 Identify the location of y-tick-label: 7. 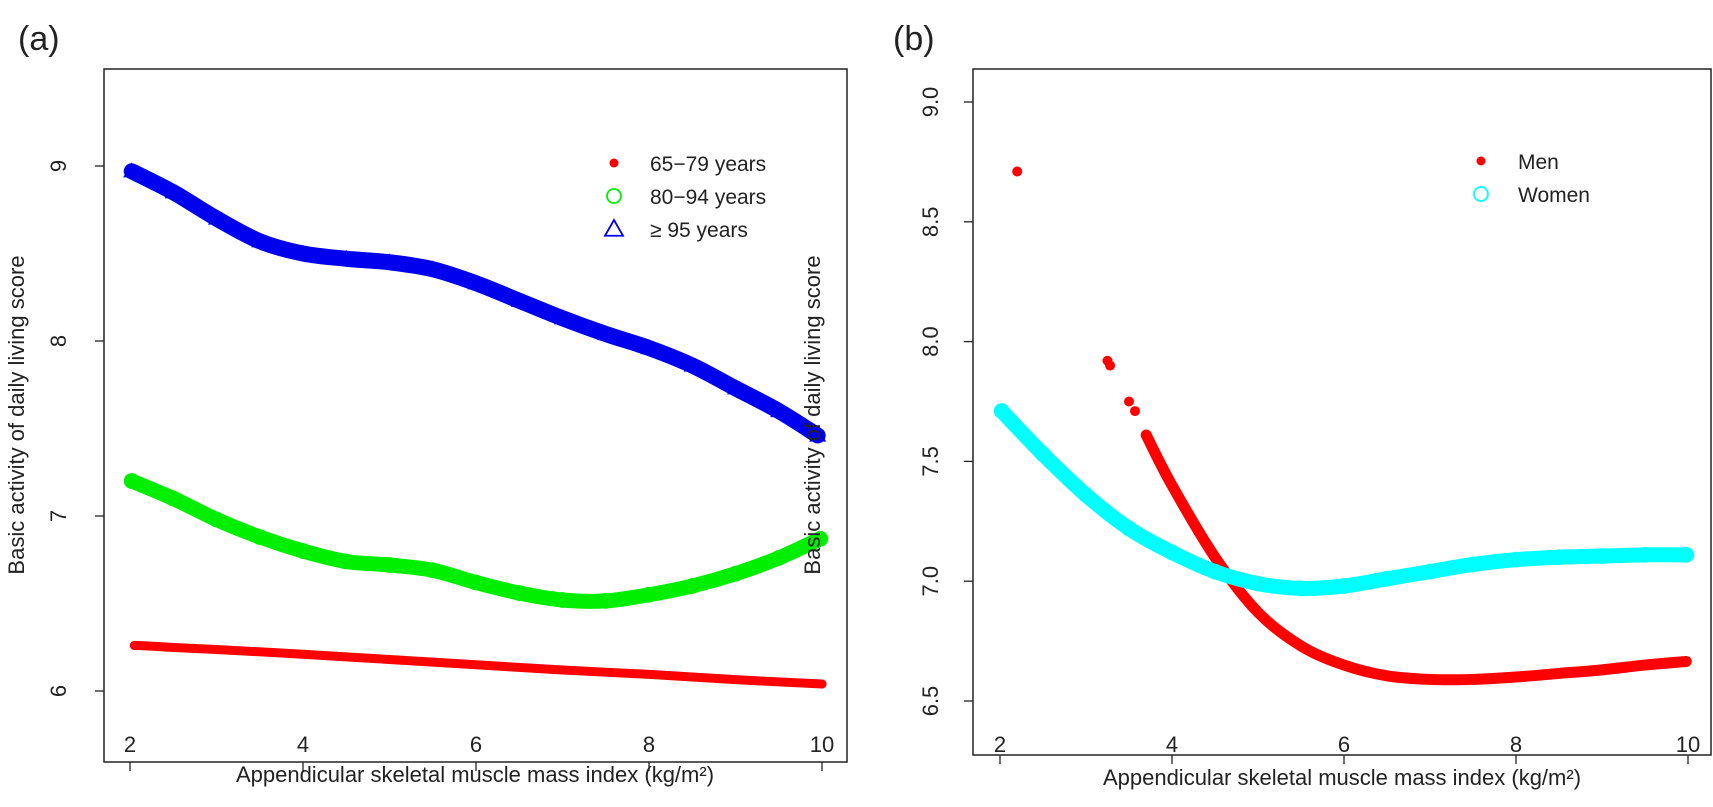
(58, 516).